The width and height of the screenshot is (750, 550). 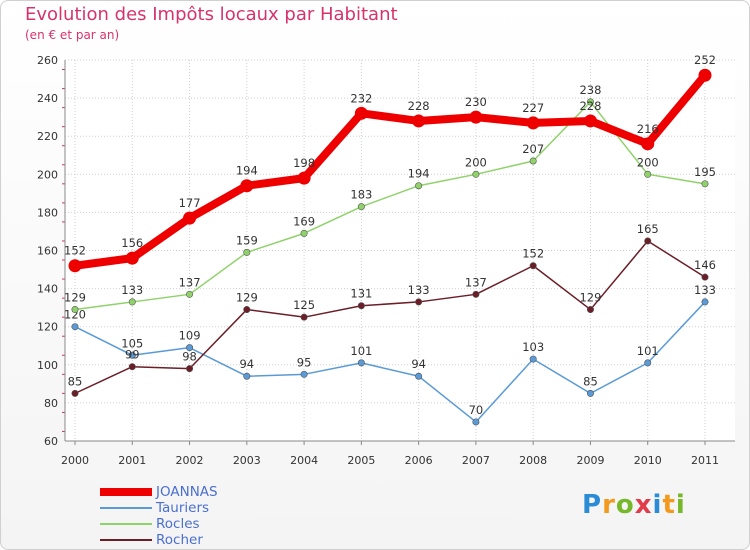 What do you see at coordinates (533, 460) in the screenshot?
I see `x-tick-label: 2008` at bounding box center [533, 460].